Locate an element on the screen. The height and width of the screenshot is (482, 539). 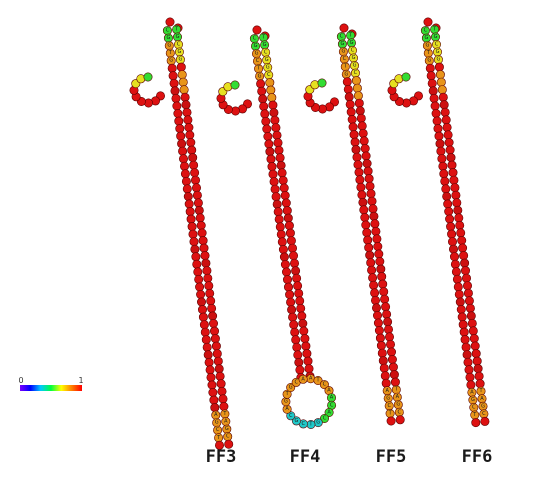
color-scale-bar is located at coordinates (51, 388).